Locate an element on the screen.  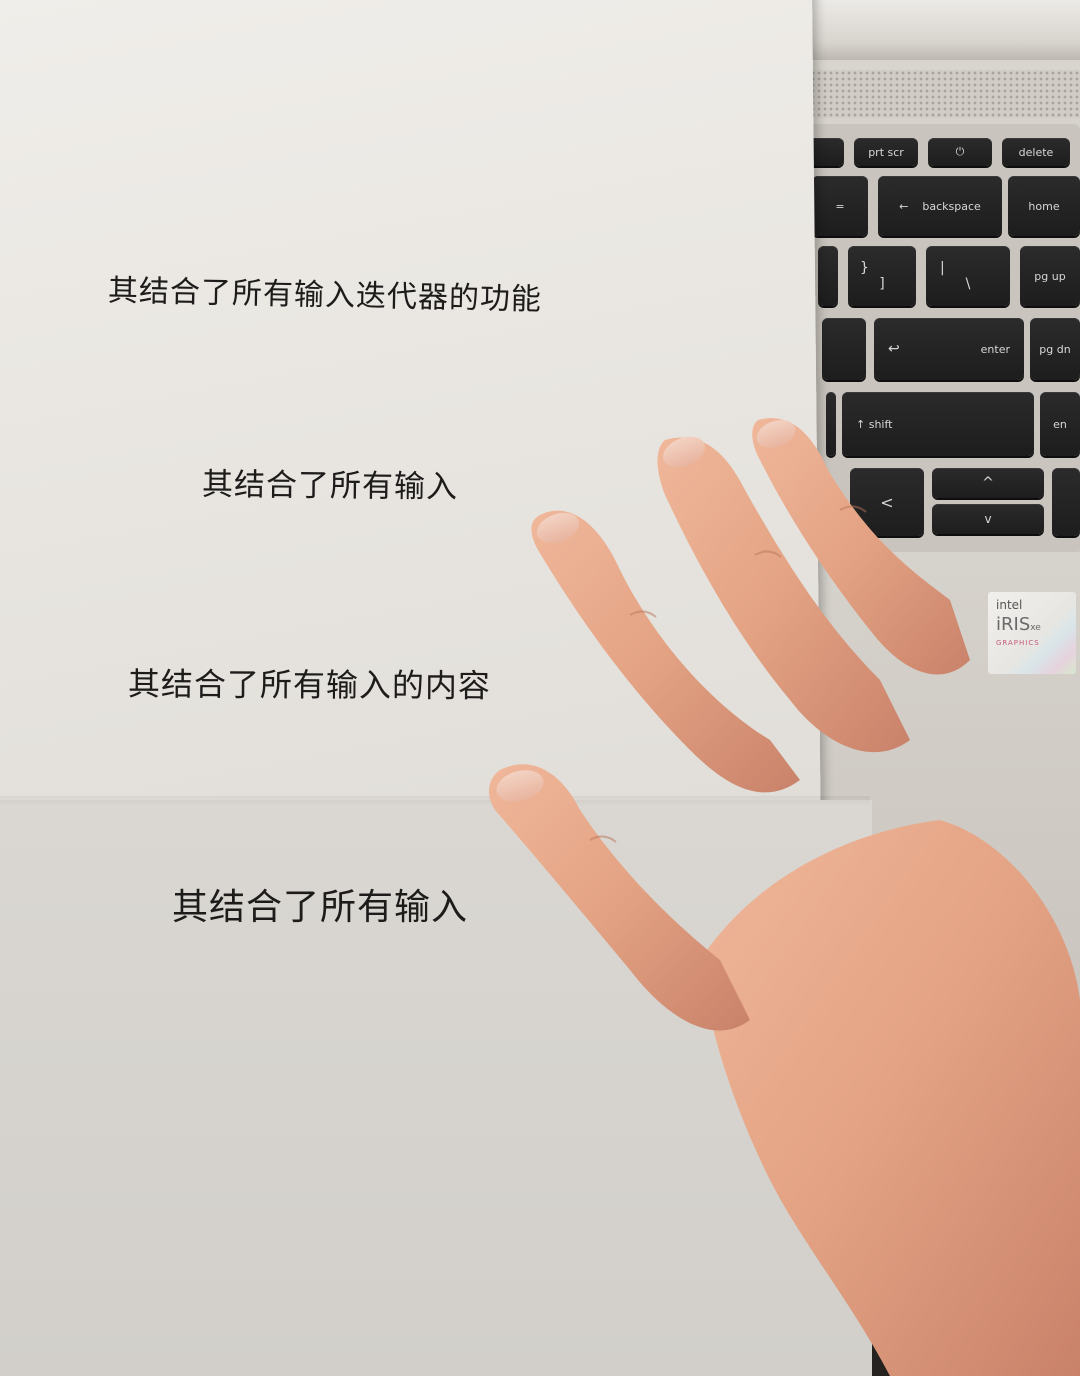
paper-text-line: 其结合了所有输入迭代器的功能 is located at coordinates (325, 295).